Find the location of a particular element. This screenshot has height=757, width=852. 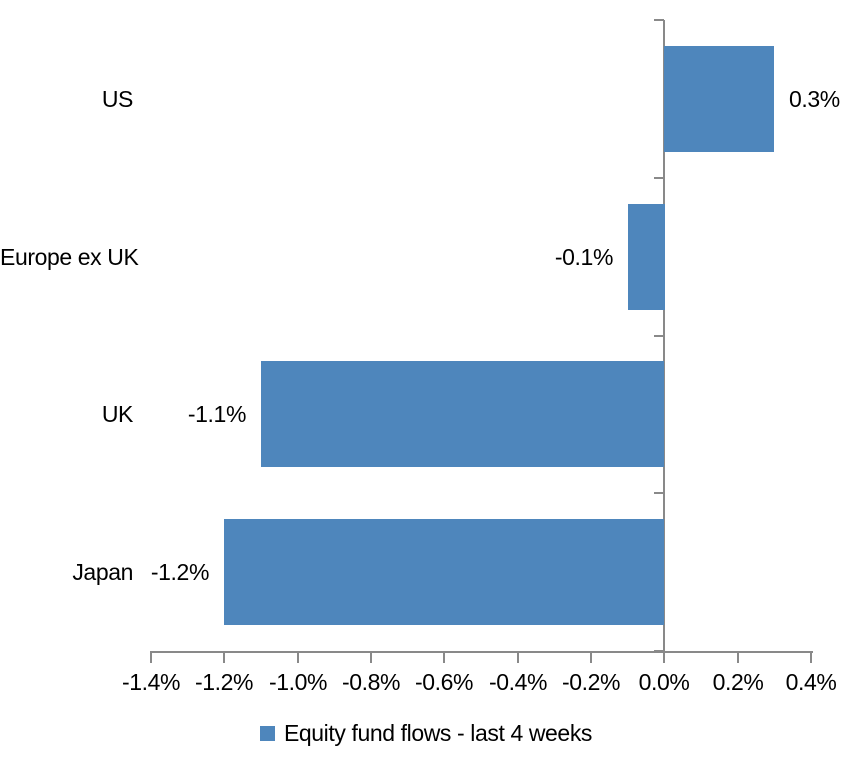

x-axis-tick-label: -0.8% is located at coordinates (371, 682).